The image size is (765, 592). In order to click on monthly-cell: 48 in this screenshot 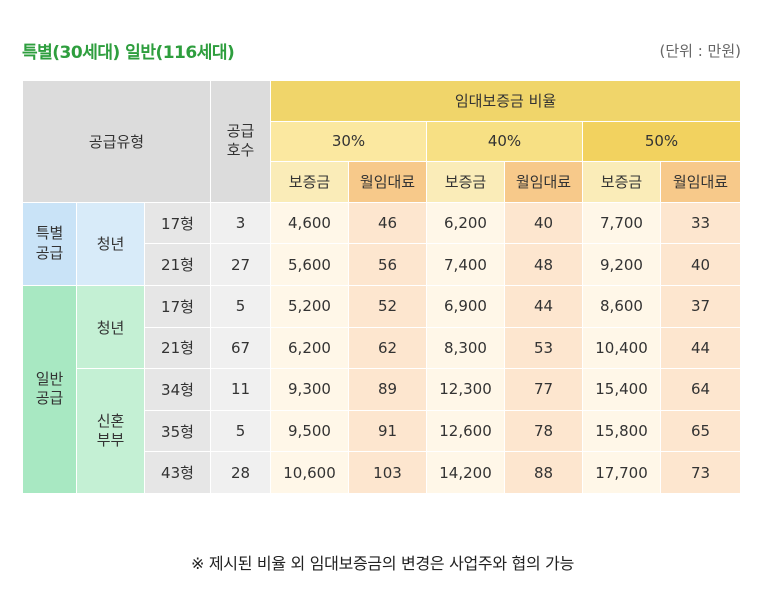, I will do `click(543, 264)`.